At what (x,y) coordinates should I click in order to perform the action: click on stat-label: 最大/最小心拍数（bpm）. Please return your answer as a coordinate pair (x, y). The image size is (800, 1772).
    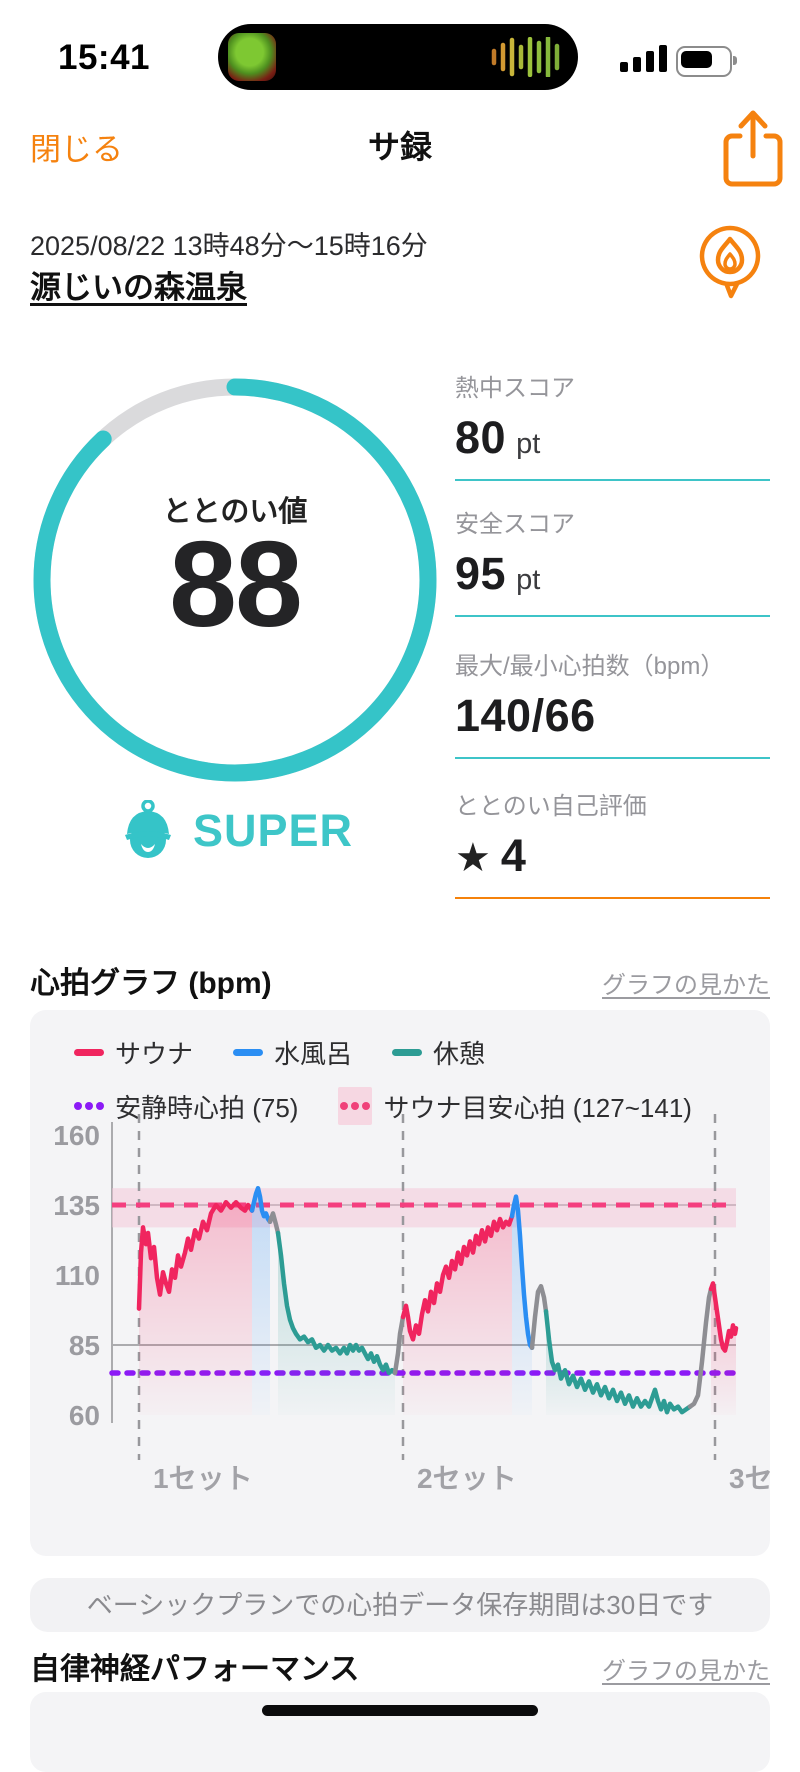
    Looking at the image, I should click on (590, 666).